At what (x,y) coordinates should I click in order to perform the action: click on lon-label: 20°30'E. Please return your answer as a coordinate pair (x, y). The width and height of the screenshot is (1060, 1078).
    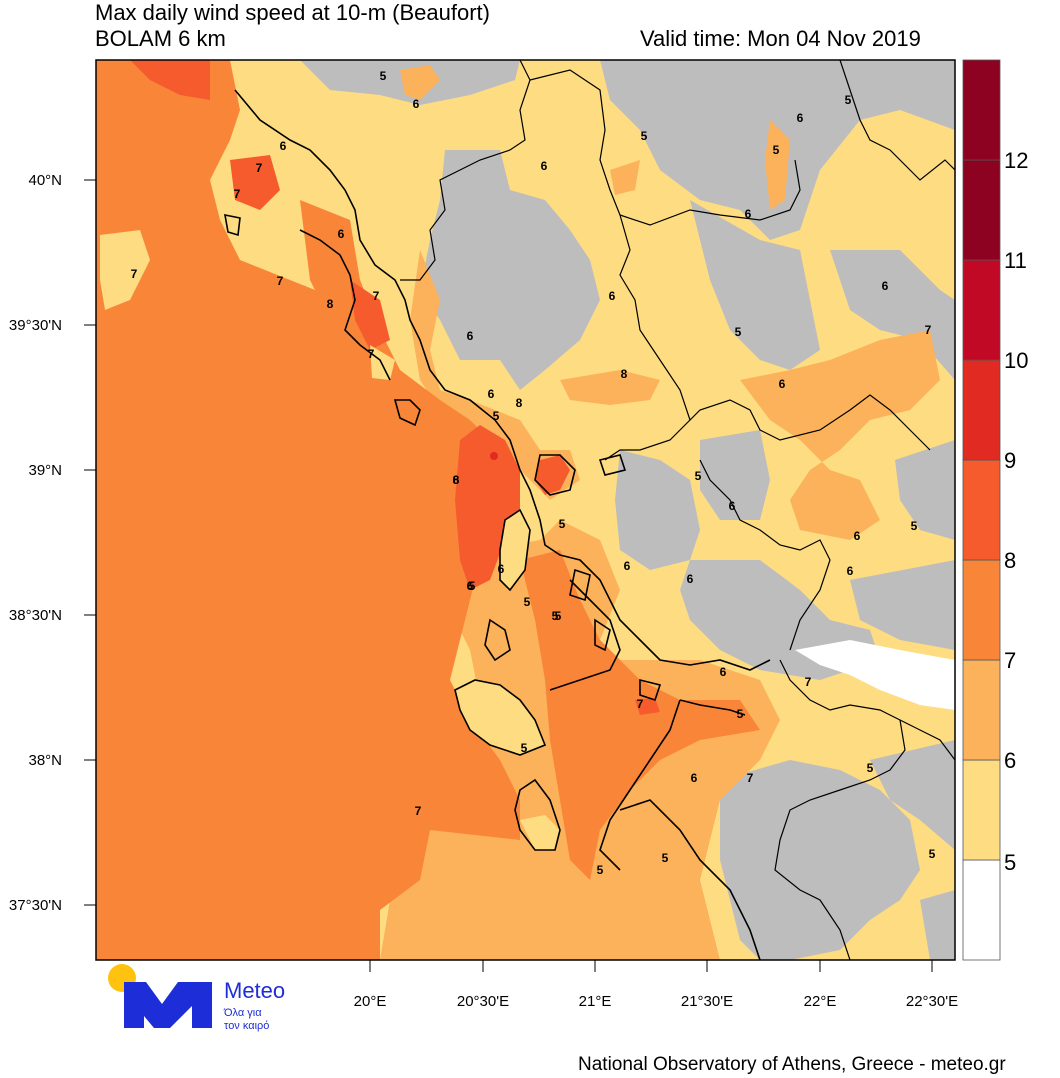
    Looking at the image, I should click on (483, 1001).